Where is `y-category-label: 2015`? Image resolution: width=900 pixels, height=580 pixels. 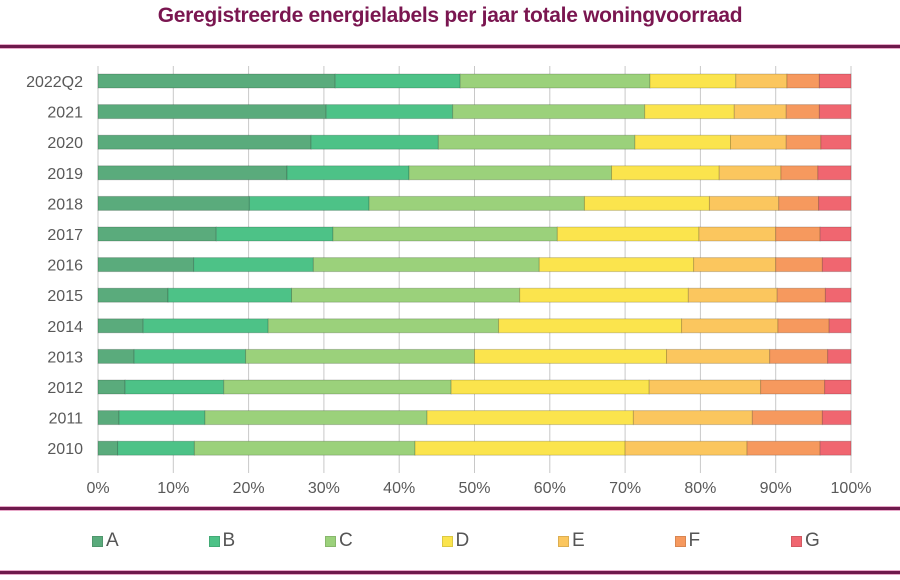
y-category-label: 2015 is located at coordinates (65, 296).